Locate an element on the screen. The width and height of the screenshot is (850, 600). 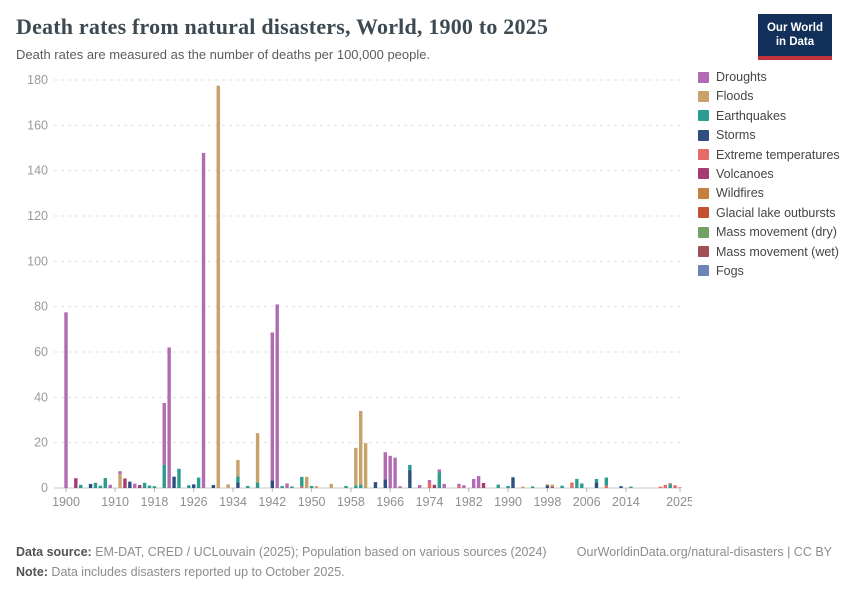
legend-item-volcanoes: Volcanoes is located at coordinates (769, 174).